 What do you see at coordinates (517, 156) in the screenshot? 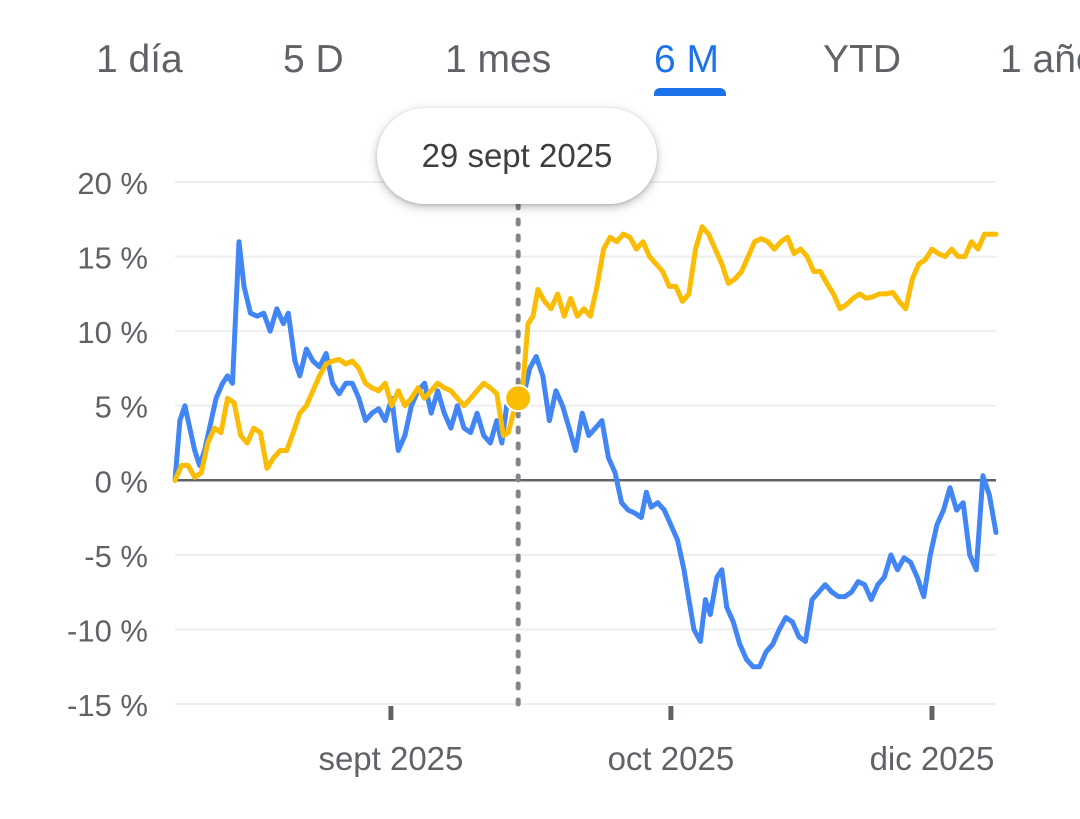
I see `hover-date-tooltip: 29 sept 2025` at bounding box center [517, 156].